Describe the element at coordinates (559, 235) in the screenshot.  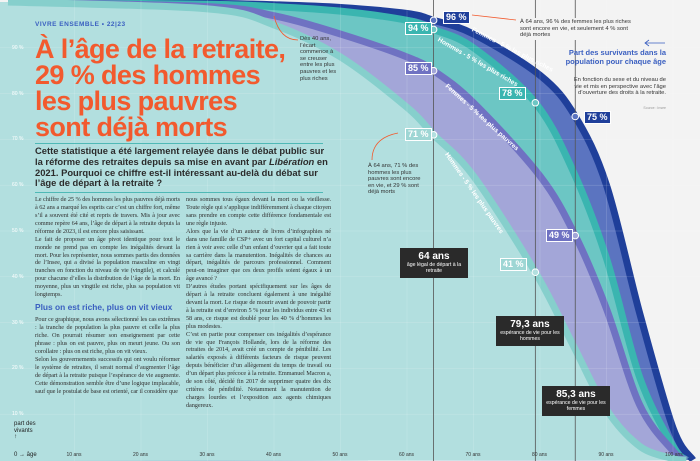
I see `value-label: 49 %` at that location.